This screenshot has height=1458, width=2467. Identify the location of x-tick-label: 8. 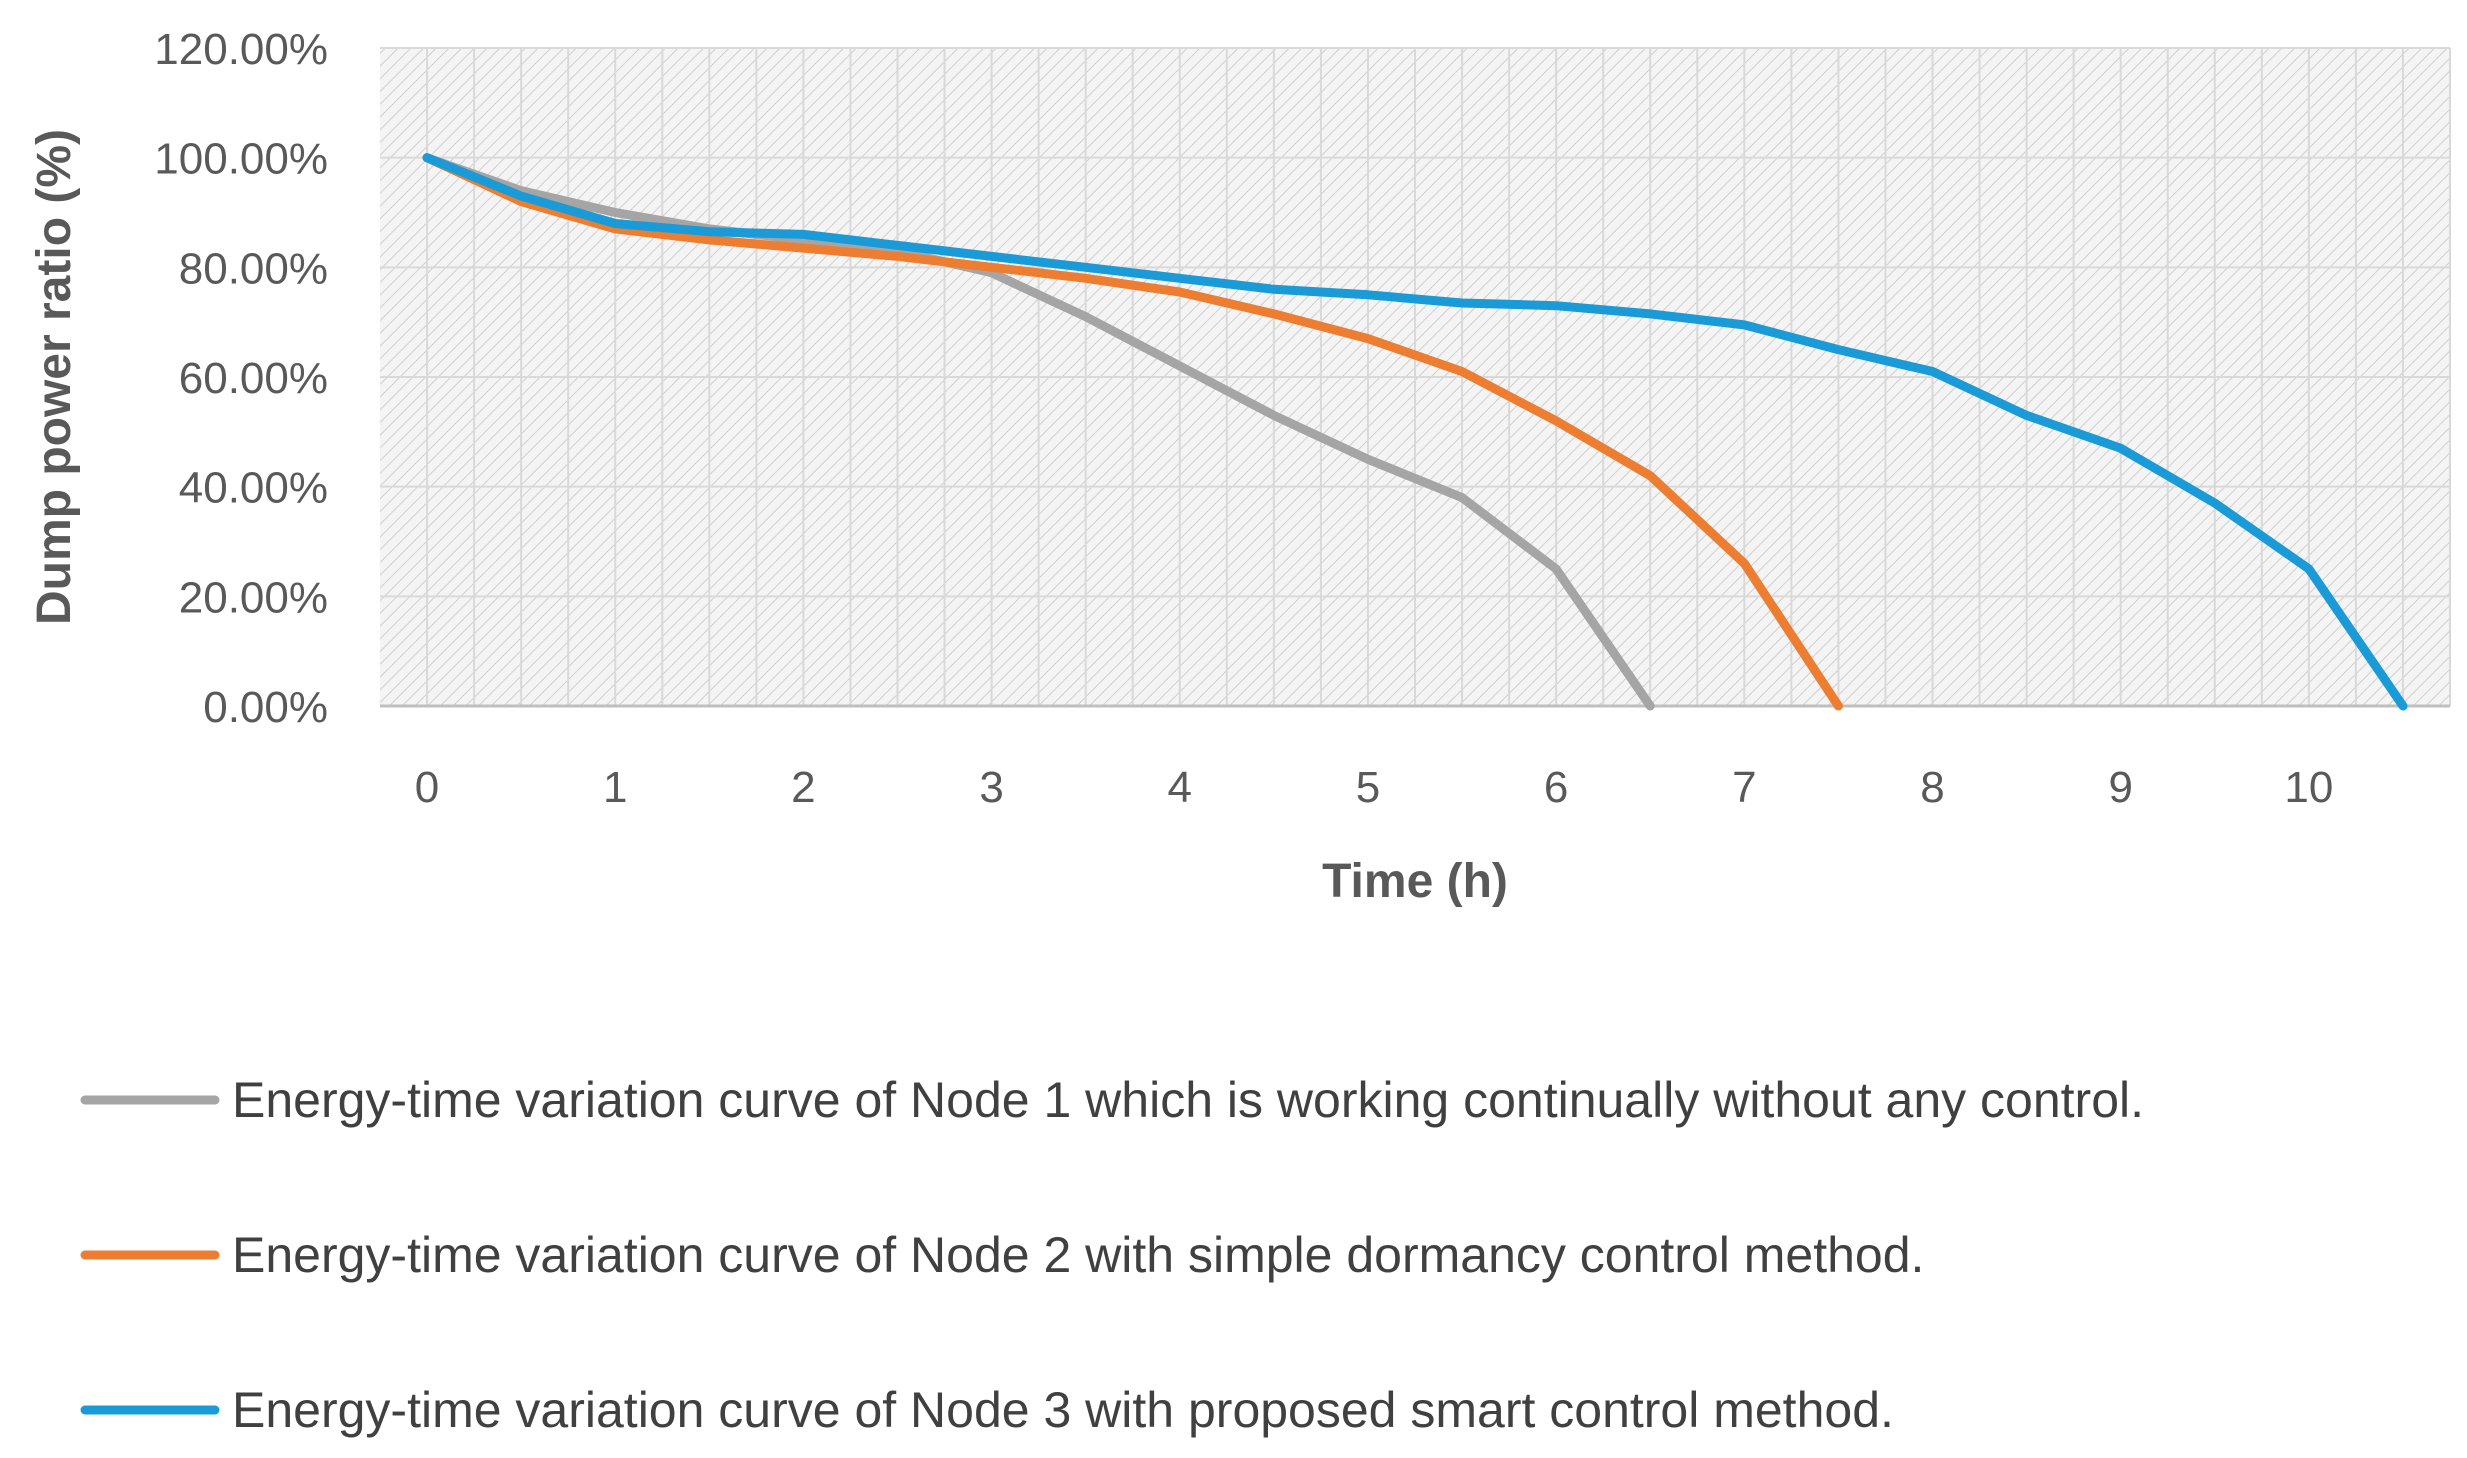
(1932, 787).